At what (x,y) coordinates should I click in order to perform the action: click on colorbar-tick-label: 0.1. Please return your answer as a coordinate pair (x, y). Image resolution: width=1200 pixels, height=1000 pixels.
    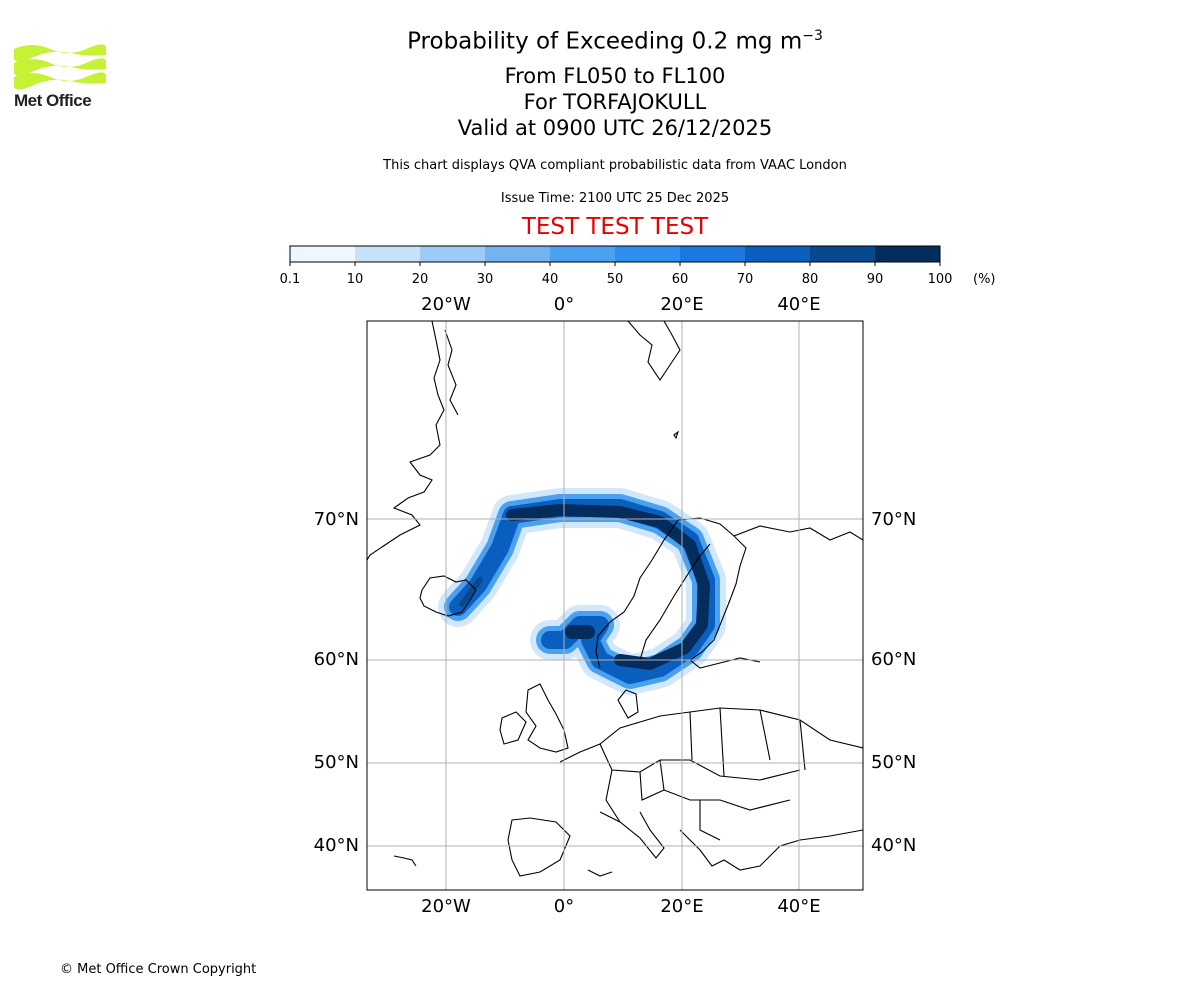
    Looking at the image, I should click on (290, 279).